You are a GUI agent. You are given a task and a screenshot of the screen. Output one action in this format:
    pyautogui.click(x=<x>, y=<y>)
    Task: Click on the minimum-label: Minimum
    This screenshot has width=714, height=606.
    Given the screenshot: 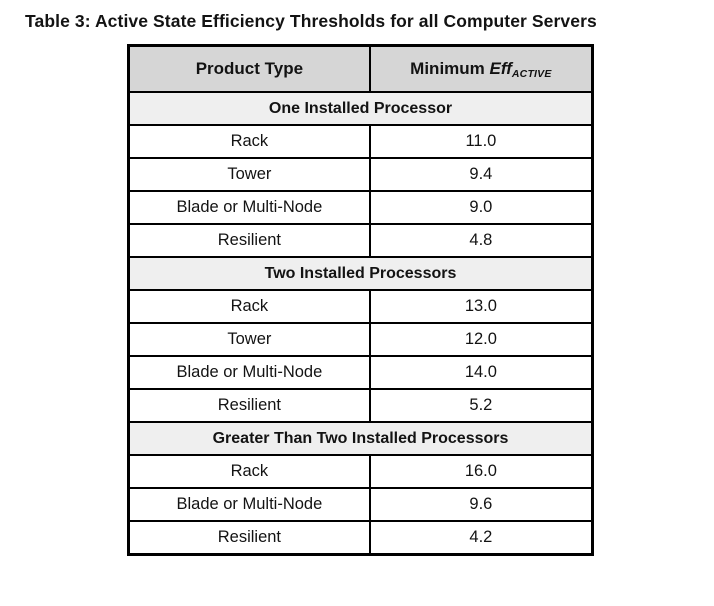 What is the action you would take?
    pyautogui.click(x=447, y=68)
    